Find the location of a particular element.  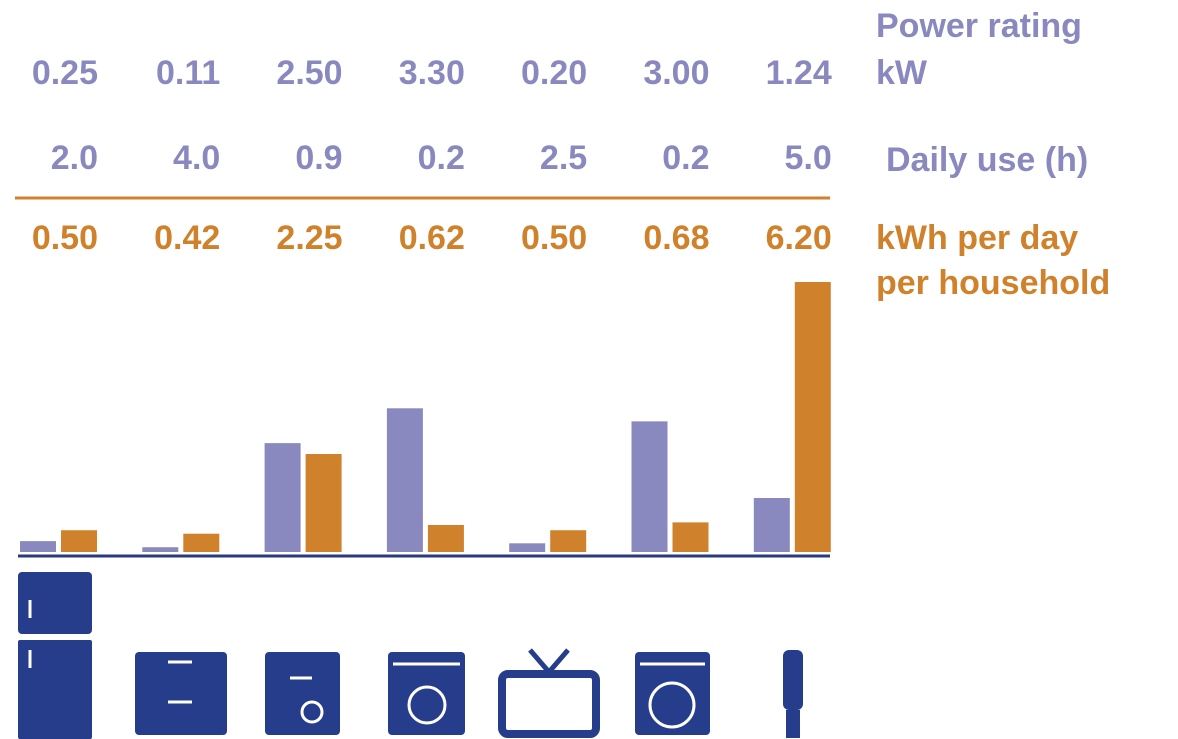

value-label: 2.25 is located at coordinates (309, 238).